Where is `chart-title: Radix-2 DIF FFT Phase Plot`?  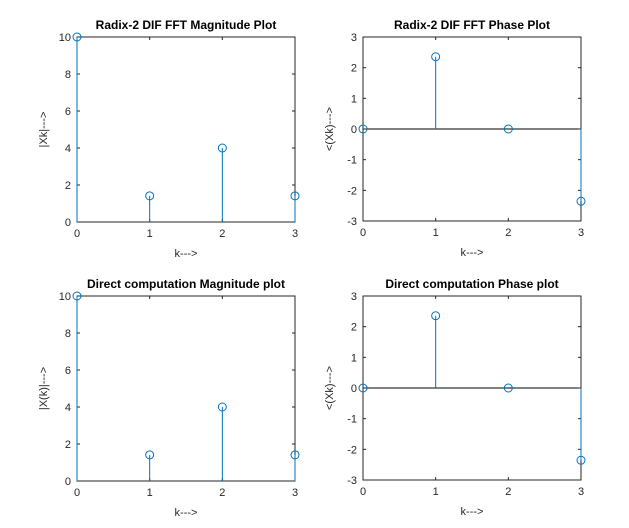
chart-title: Radix-2 DIF FFT Phase Plot is located at coordinates (472, 25).